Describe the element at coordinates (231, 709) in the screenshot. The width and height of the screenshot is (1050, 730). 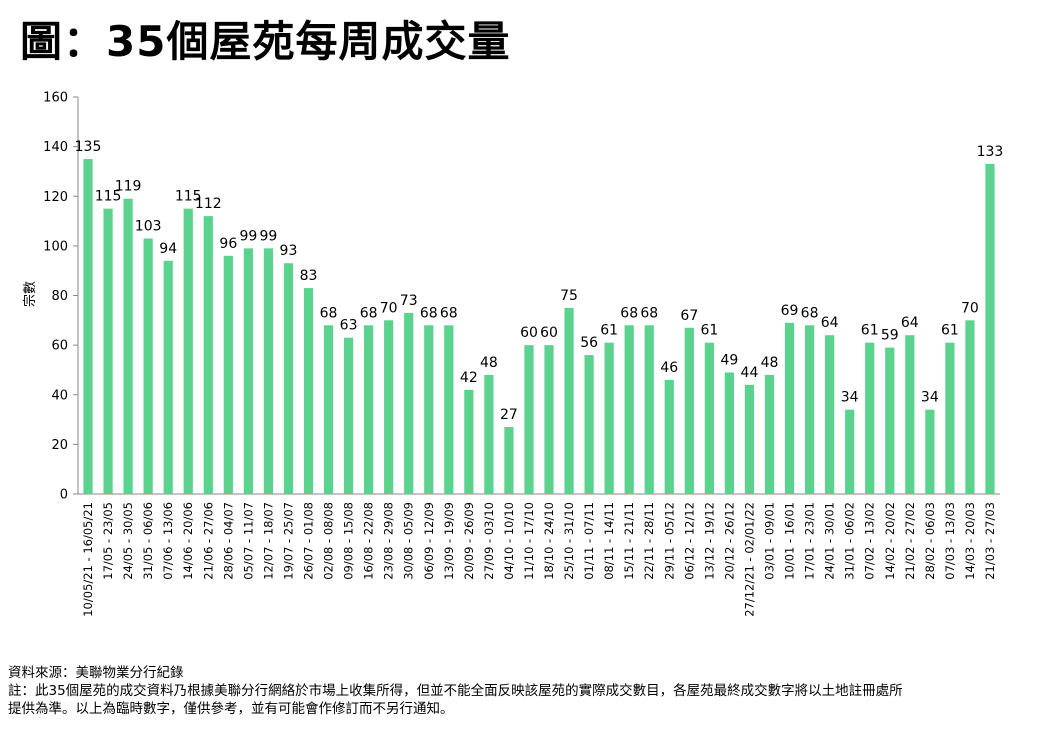
I see `disclaimer-line-2: 提供為準。以上為臨時數字，僅供參考，並有可能會作修訂而不另行通知。` at that location.